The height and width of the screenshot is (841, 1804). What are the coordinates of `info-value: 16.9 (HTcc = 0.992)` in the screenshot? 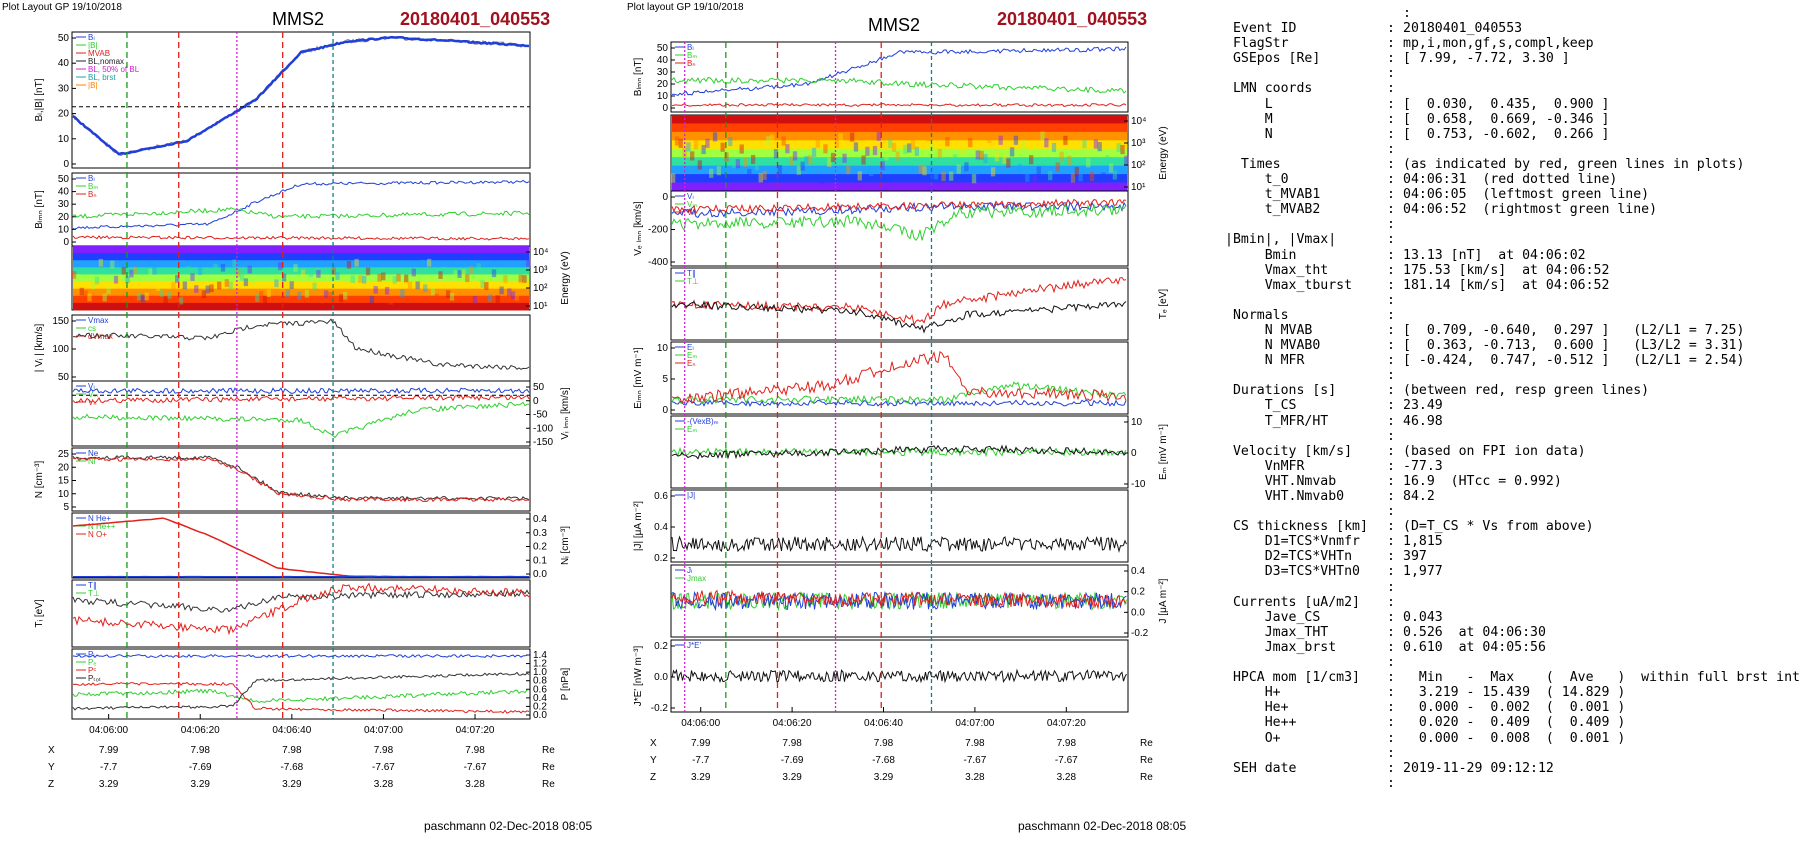 It's located at (1482, 481).